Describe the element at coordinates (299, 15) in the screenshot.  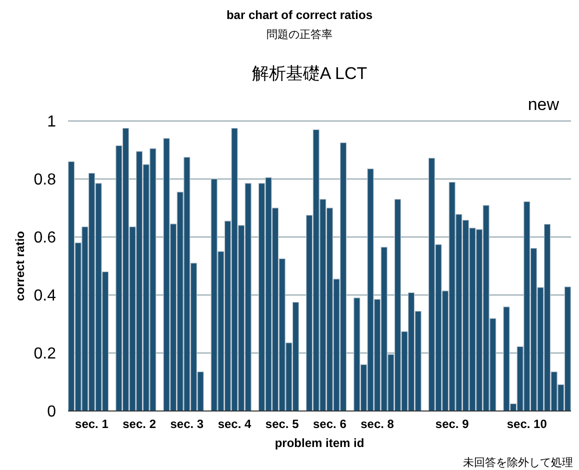
I see `chart-title: bar chart of correct ratios` at that location.